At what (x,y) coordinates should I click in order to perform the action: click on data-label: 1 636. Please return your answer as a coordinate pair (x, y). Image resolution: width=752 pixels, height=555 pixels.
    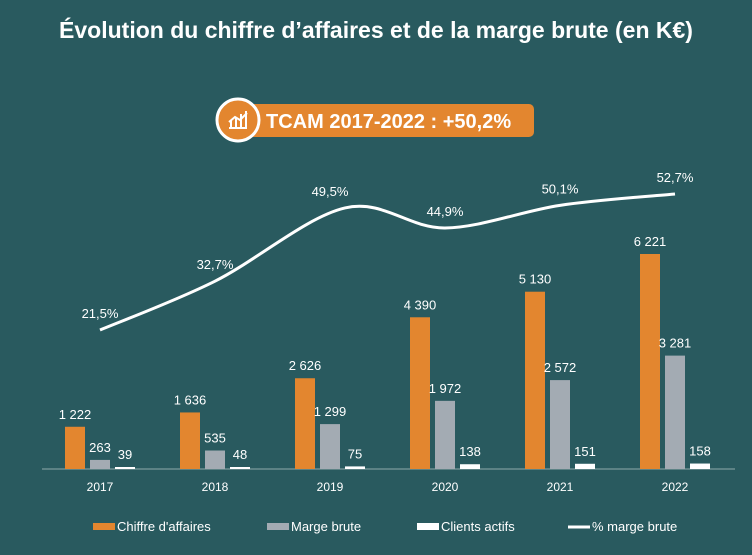
    Looking at the image, I should click on (190, 399).